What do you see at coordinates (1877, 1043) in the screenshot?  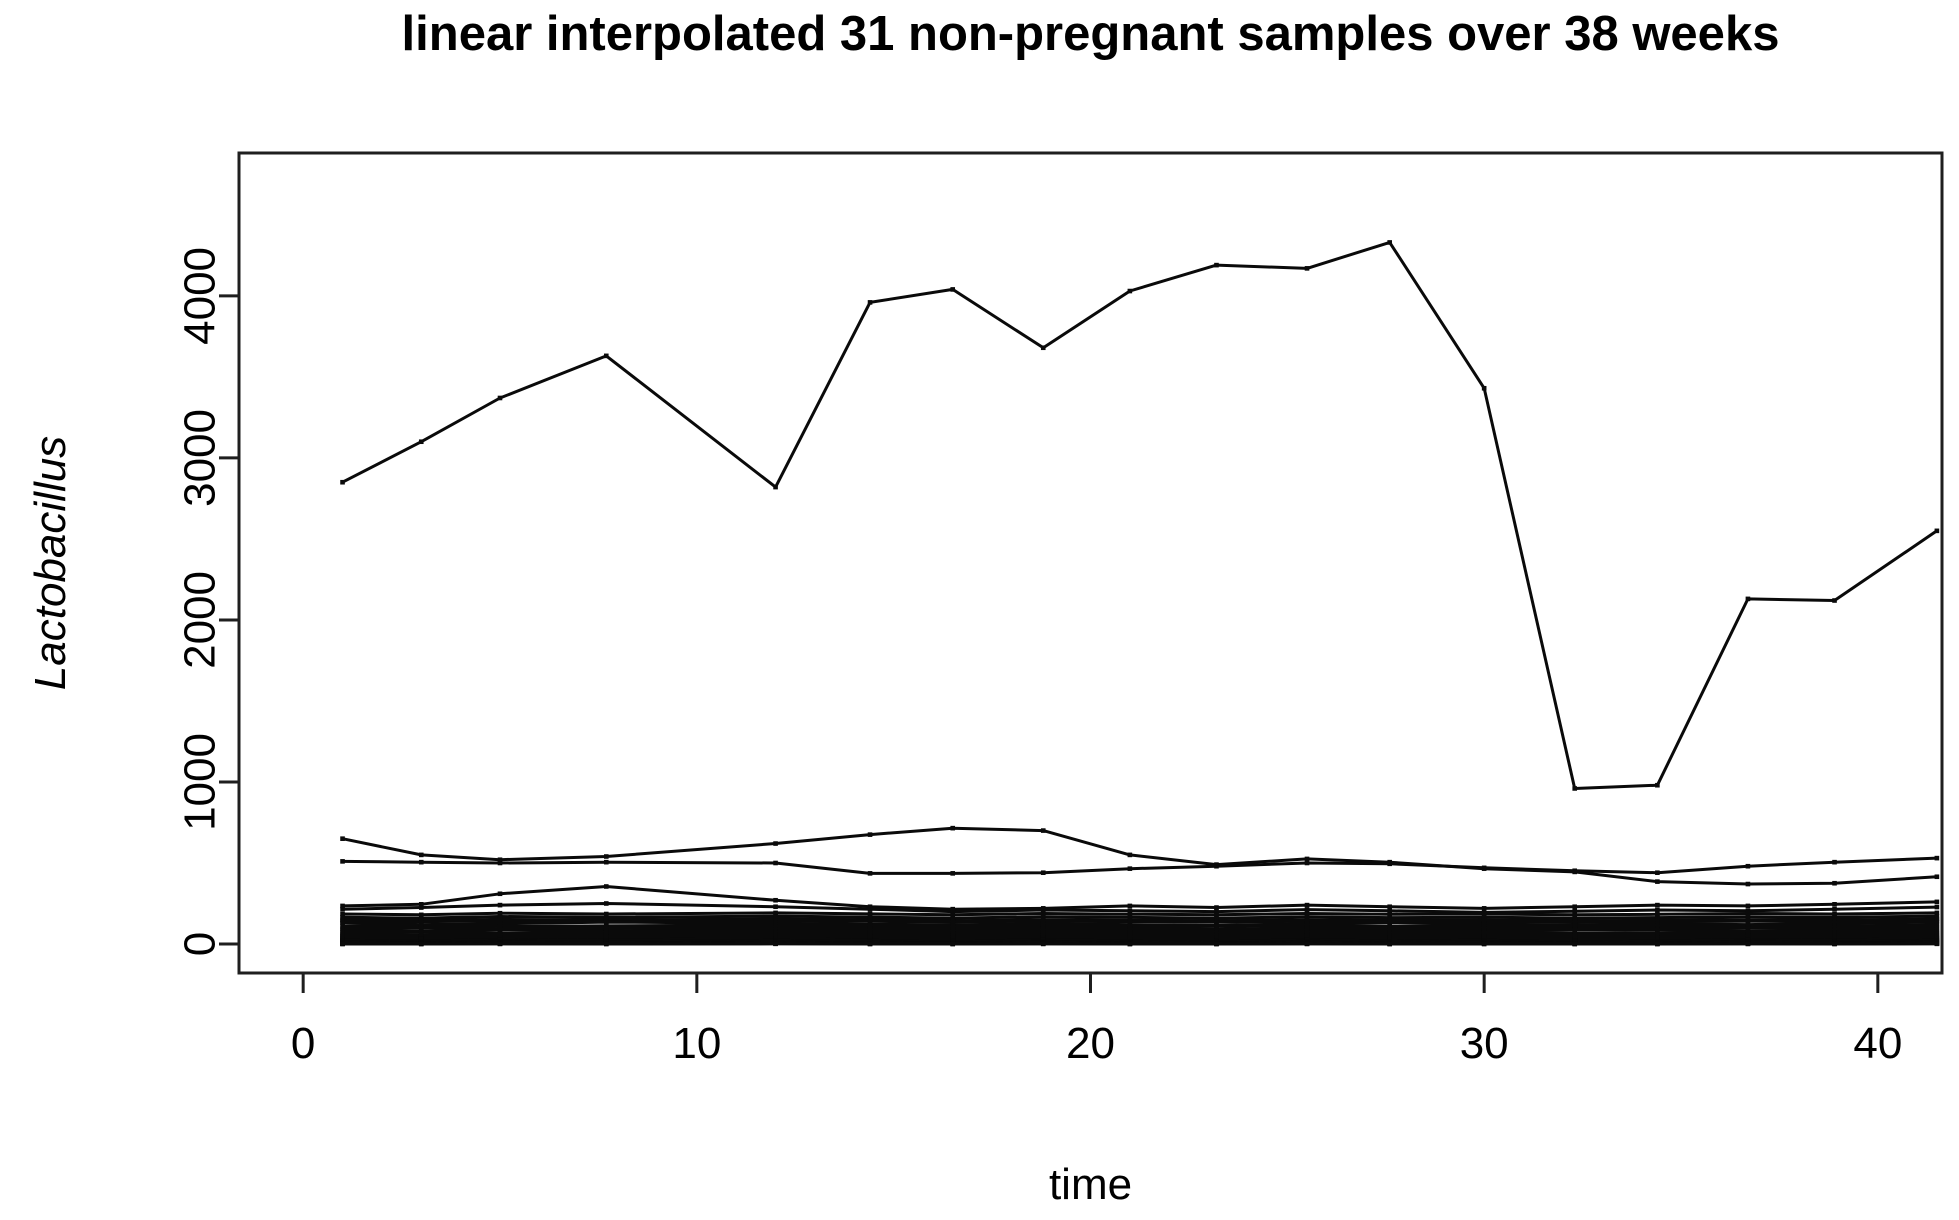 I see `x-tick-label: 40` at bounding box center [1877, 1043].